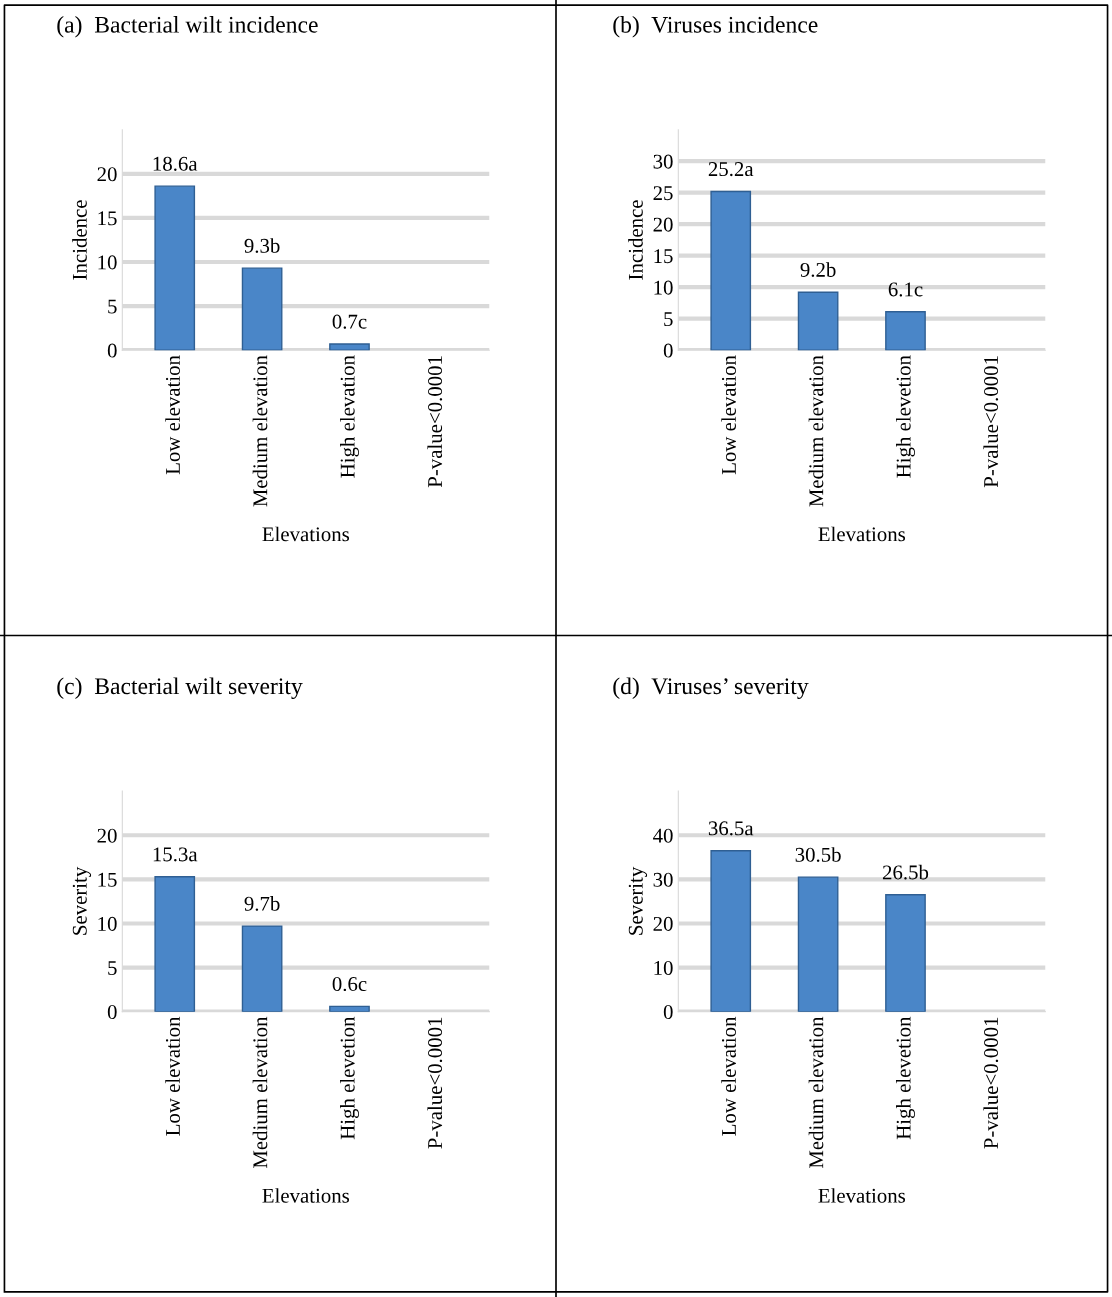  What do you see at coordinates (731, 828) in the screenshot?
I see `data-label: 36.5a` at bounding box center [731, 828].